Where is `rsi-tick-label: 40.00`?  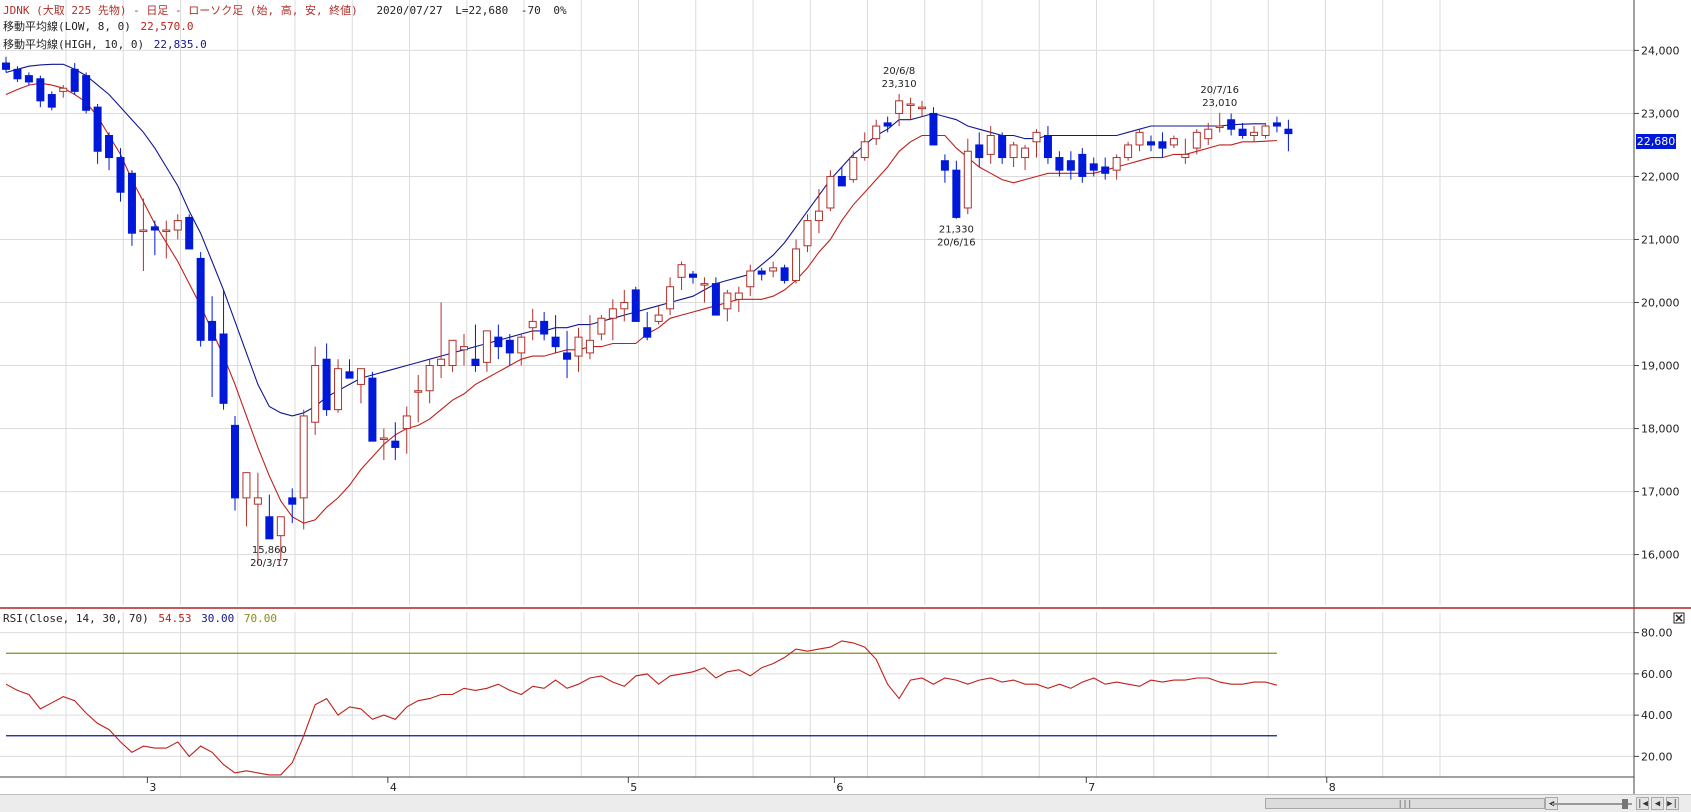
rsi-tick-label: 40.00 is located at coordinates (1657, 715).